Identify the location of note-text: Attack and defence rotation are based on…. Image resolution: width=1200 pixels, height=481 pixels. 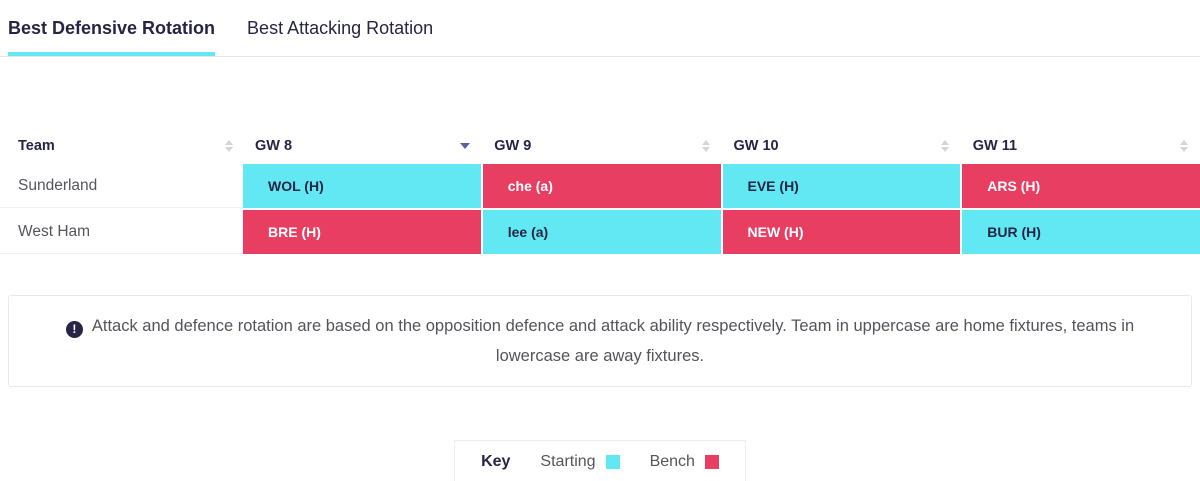
(613, 341).